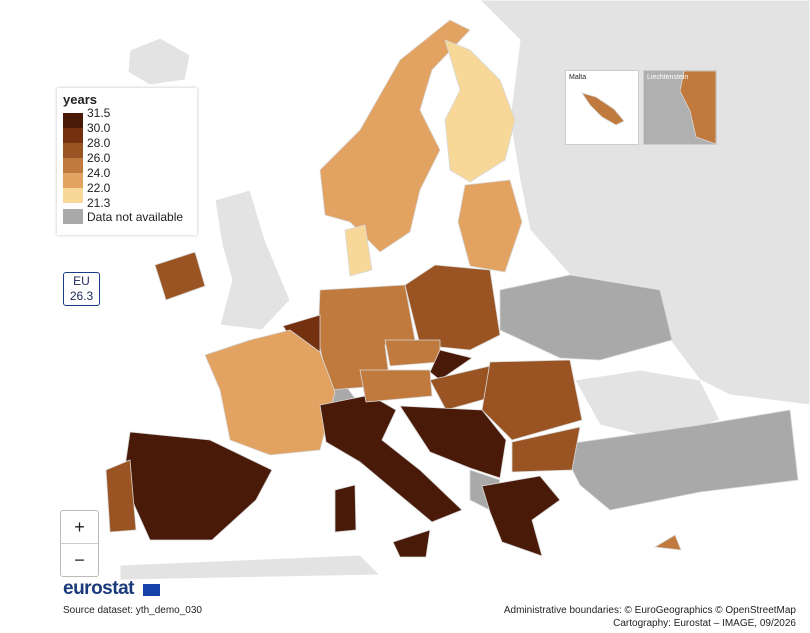  Describe the element at coordinates (99, 143) in the screenshot. I see `legend-label: 28.0` at that location.